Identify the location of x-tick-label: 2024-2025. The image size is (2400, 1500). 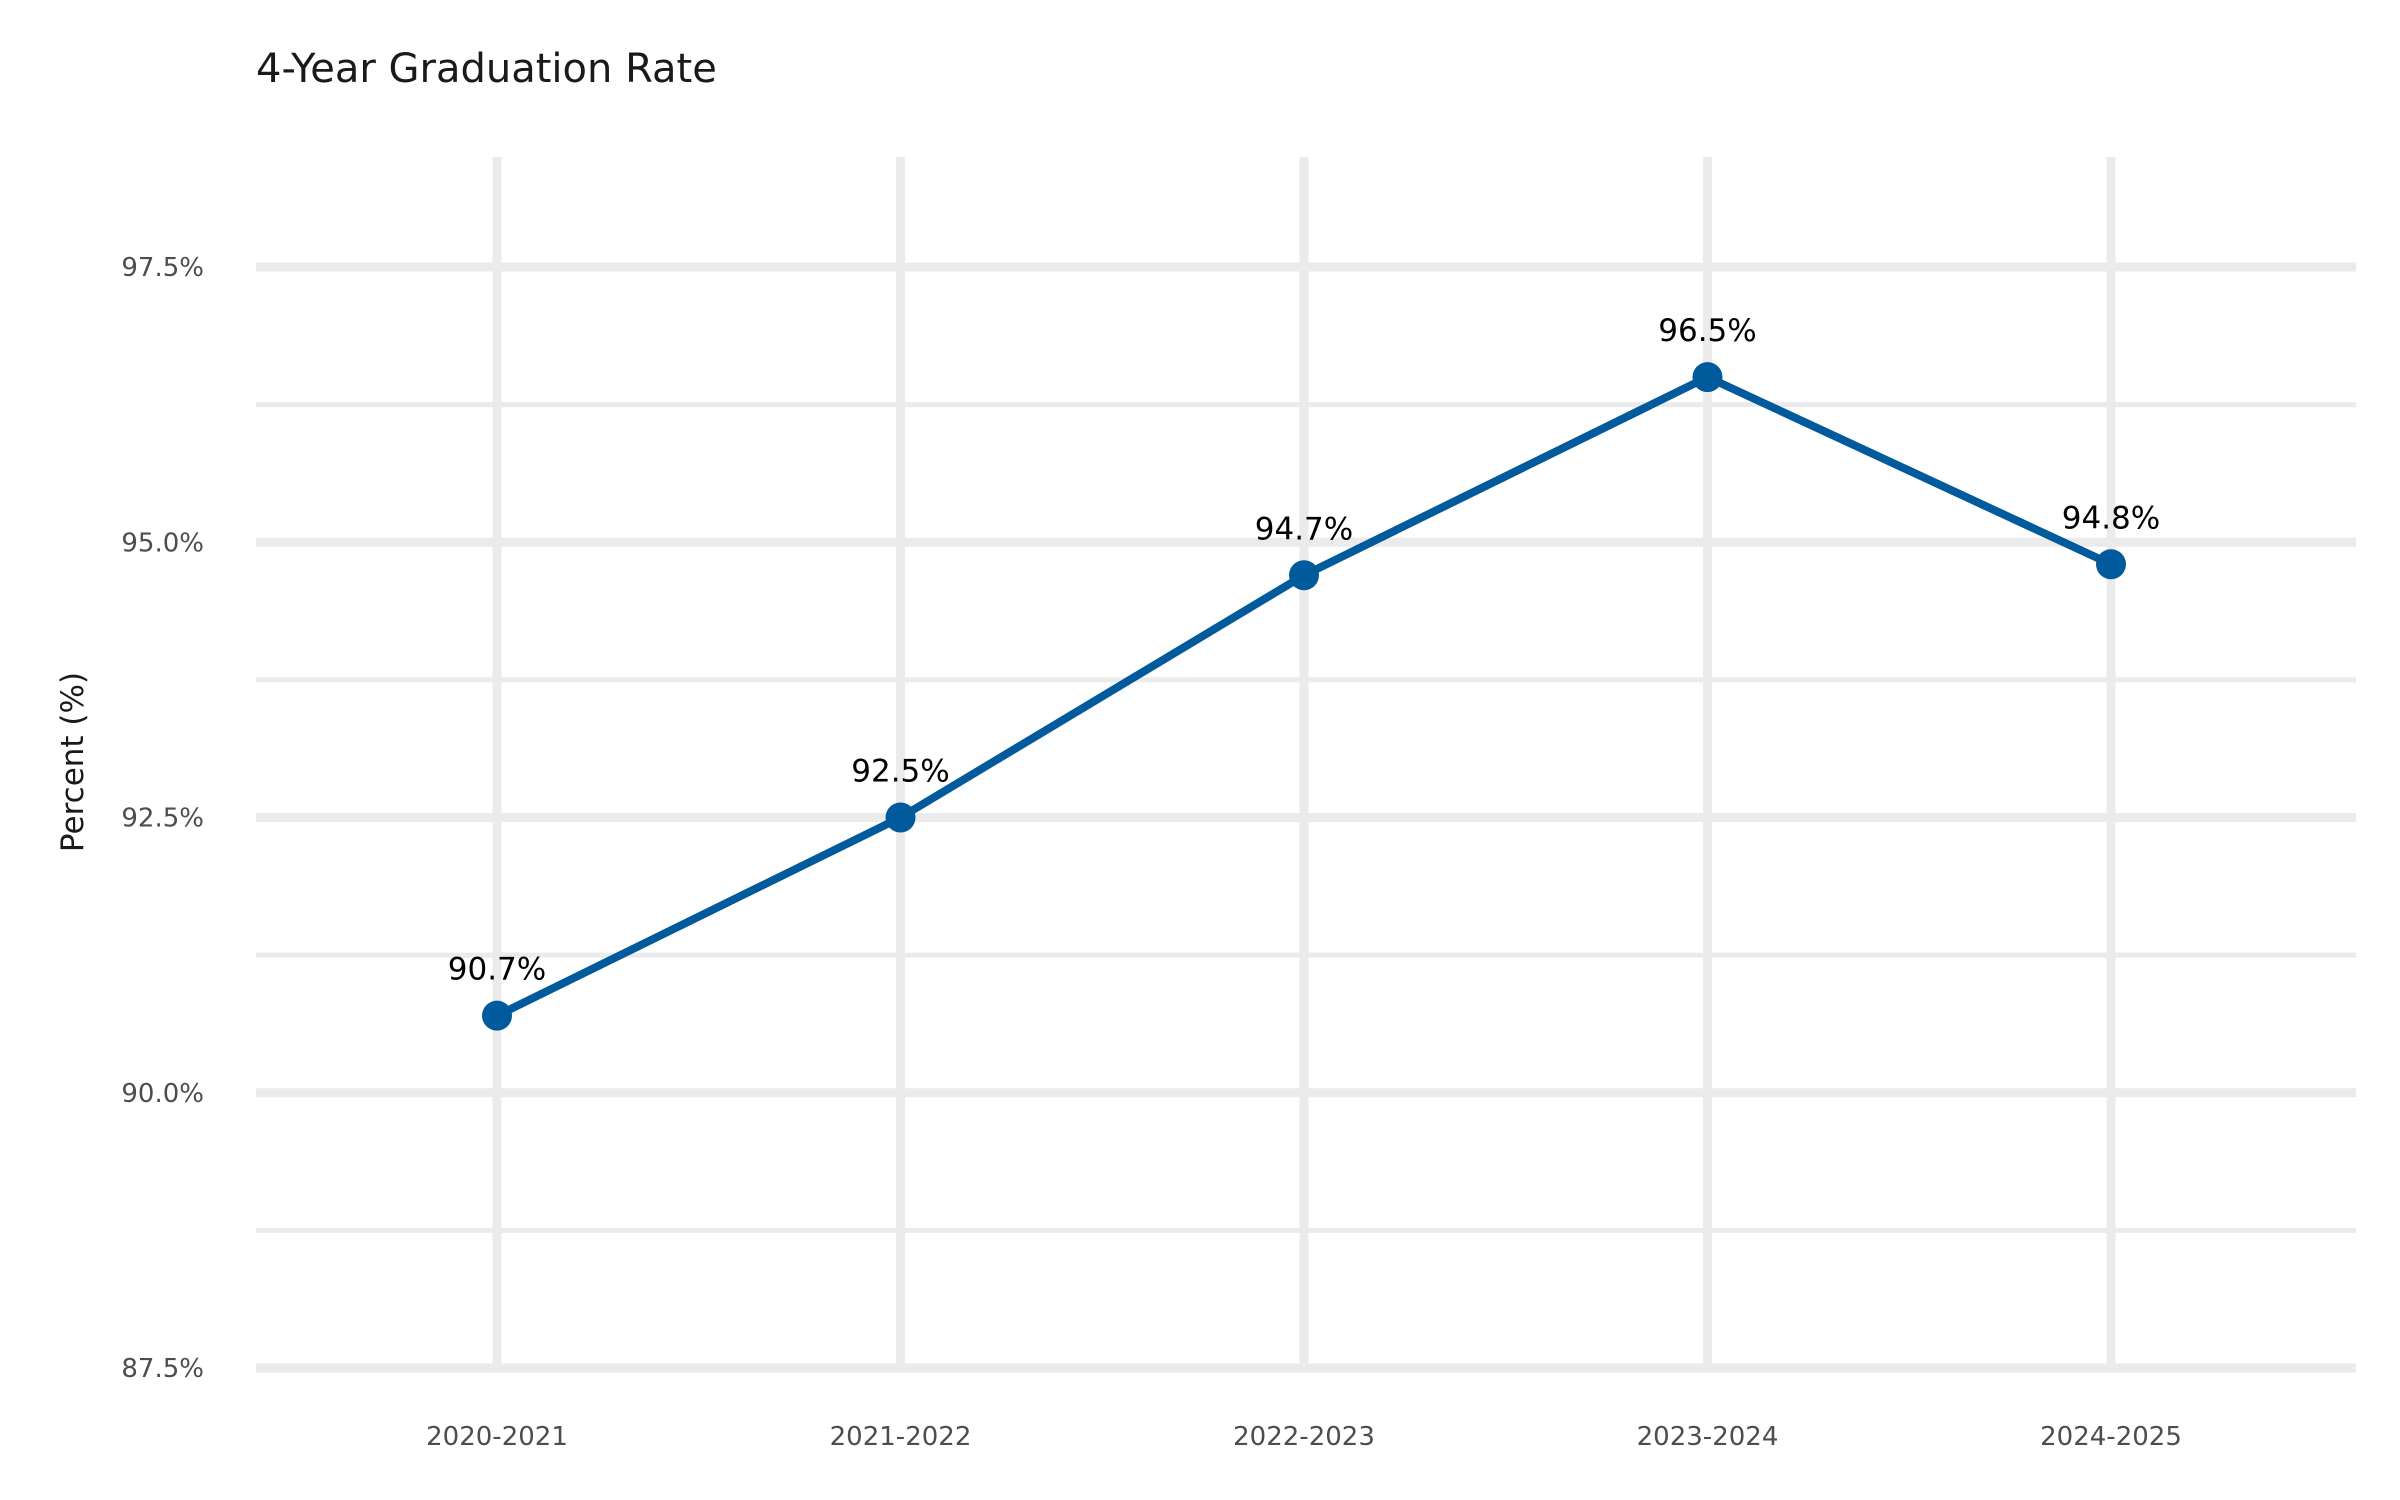
(2111, 1437).